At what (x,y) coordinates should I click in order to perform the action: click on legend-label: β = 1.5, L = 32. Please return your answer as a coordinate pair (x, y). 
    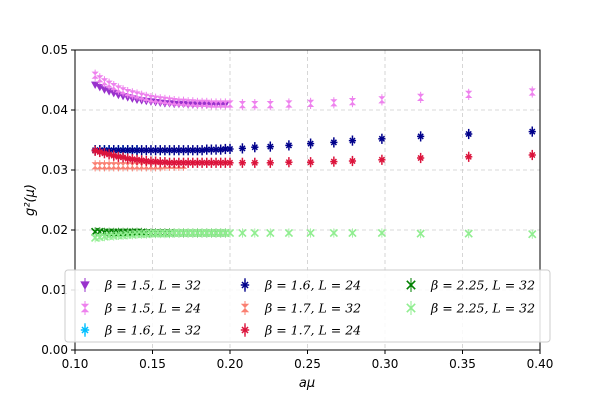
    Looking at the image, I should click on (152, 285).